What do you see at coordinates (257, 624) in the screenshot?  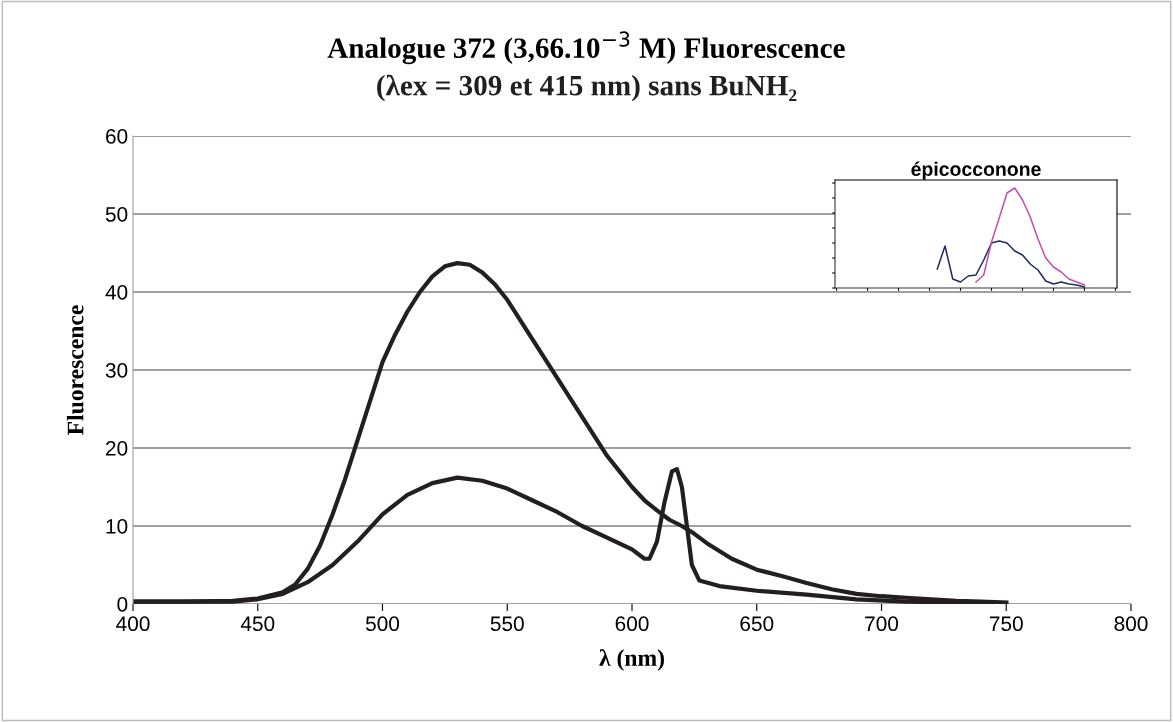 I see `x-tick-label: 450` at bounding box center [257, 624].